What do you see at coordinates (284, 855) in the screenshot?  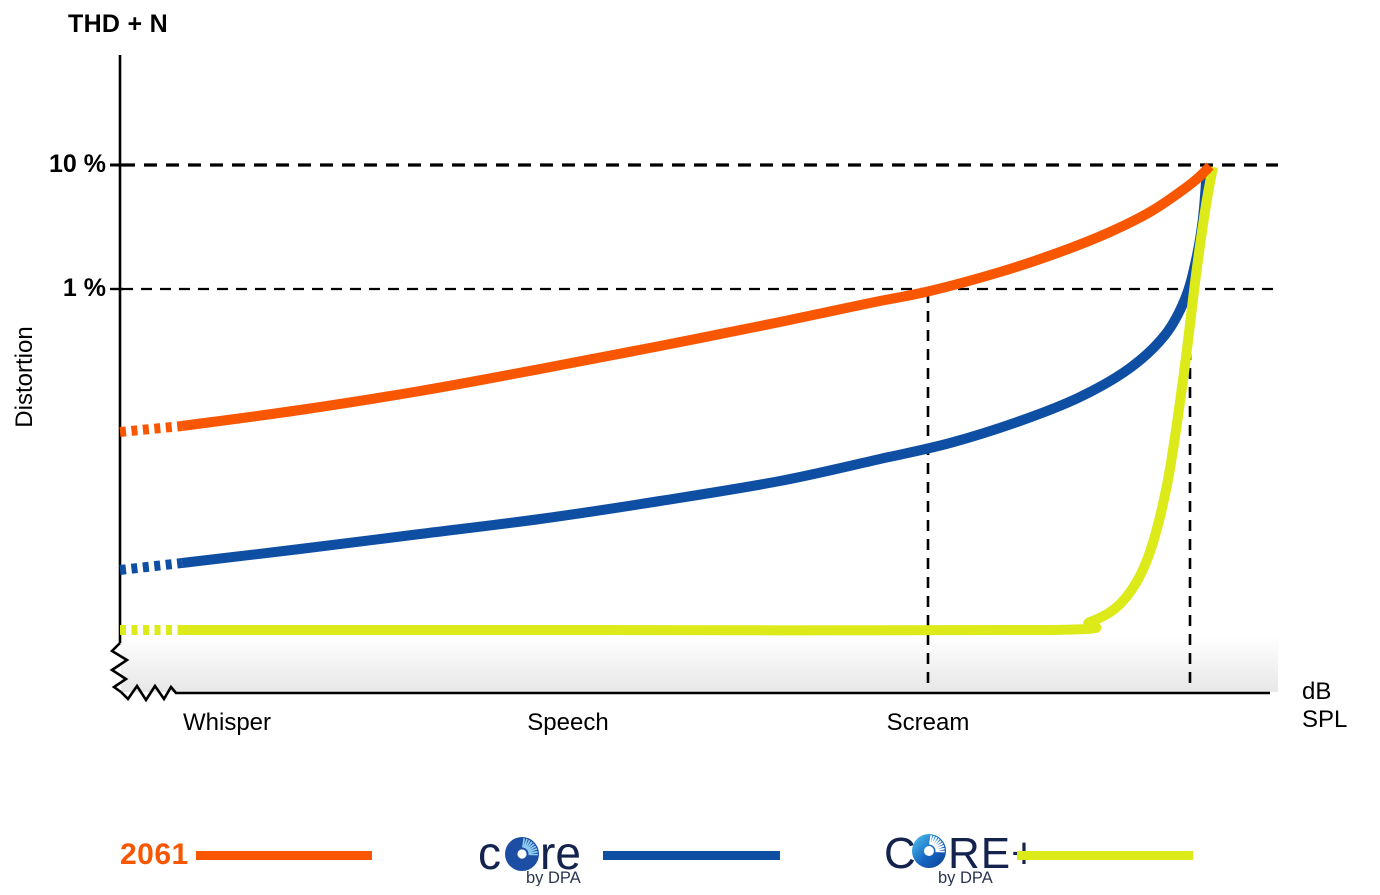 I see `legend-line-2061` at bounding box center [284, 855].